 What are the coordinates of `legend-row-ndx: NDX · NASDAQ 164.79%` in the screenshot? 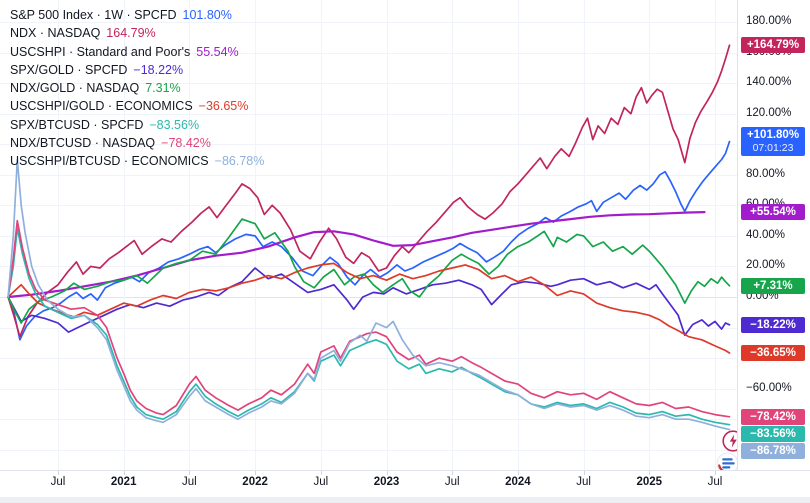 It's located at (137, 33).